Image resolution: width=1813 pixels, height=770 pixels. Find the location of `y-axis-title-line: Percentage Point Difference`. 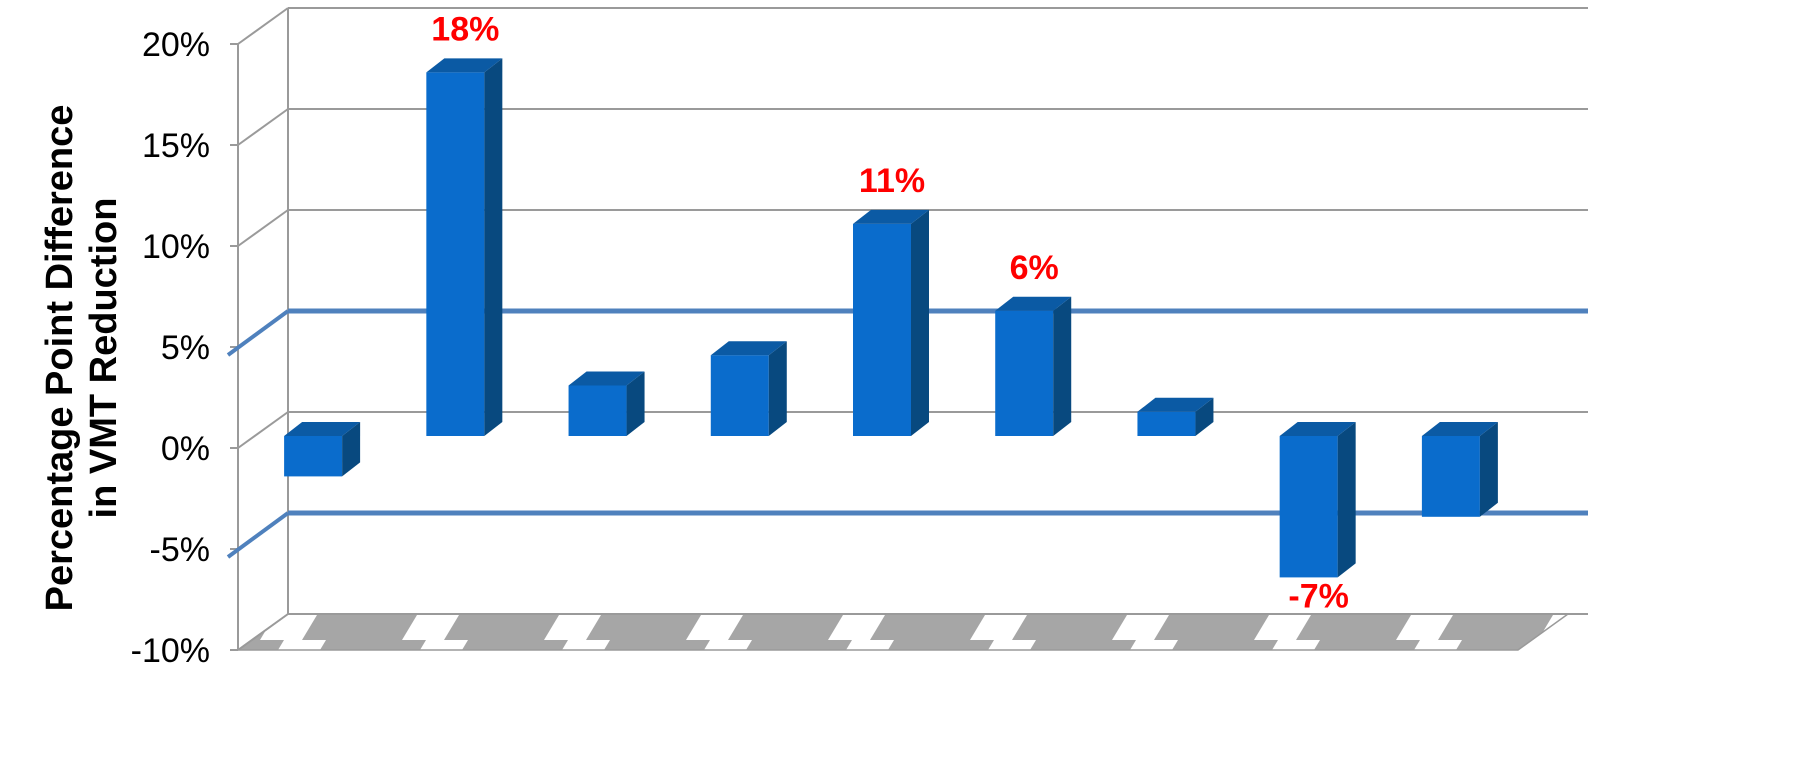

y-axis-title-line: Percentage Point Difference is located at coordinates (60, 358).